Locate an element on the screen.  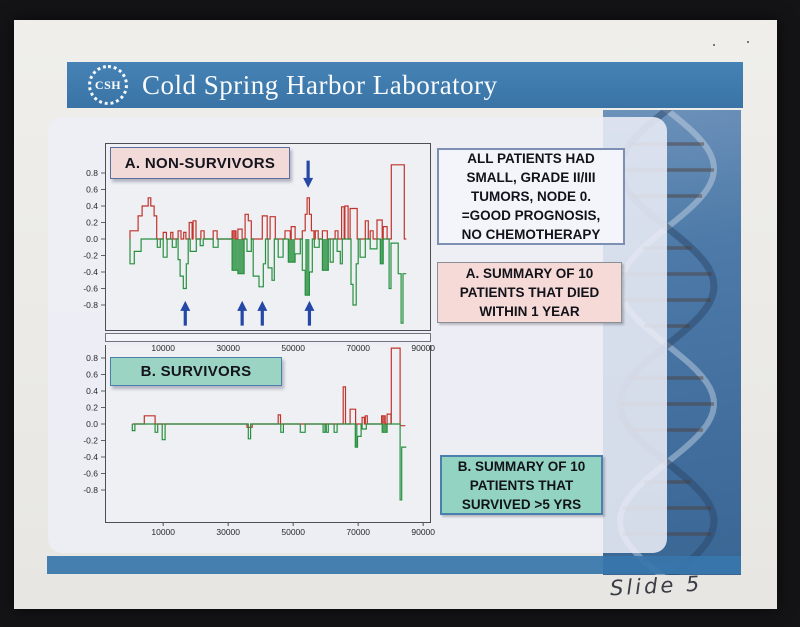
a-summary-line: PATIENTS THAT DIED is located at coordinates (529, 292).